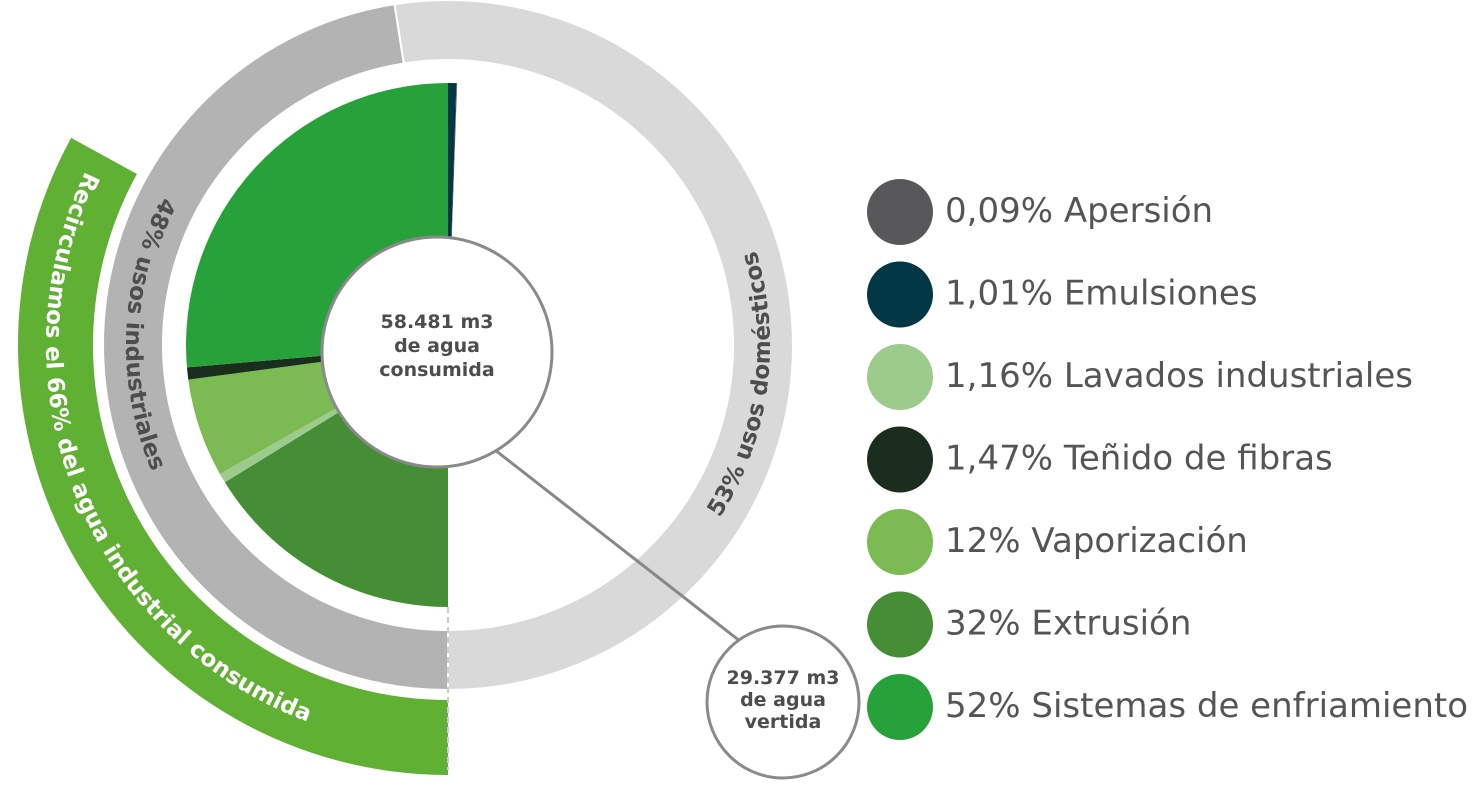  Describe the element at coordinates (1198, 458) in the screenshot. I see `legend-name: Teñido de fibras` at that location.